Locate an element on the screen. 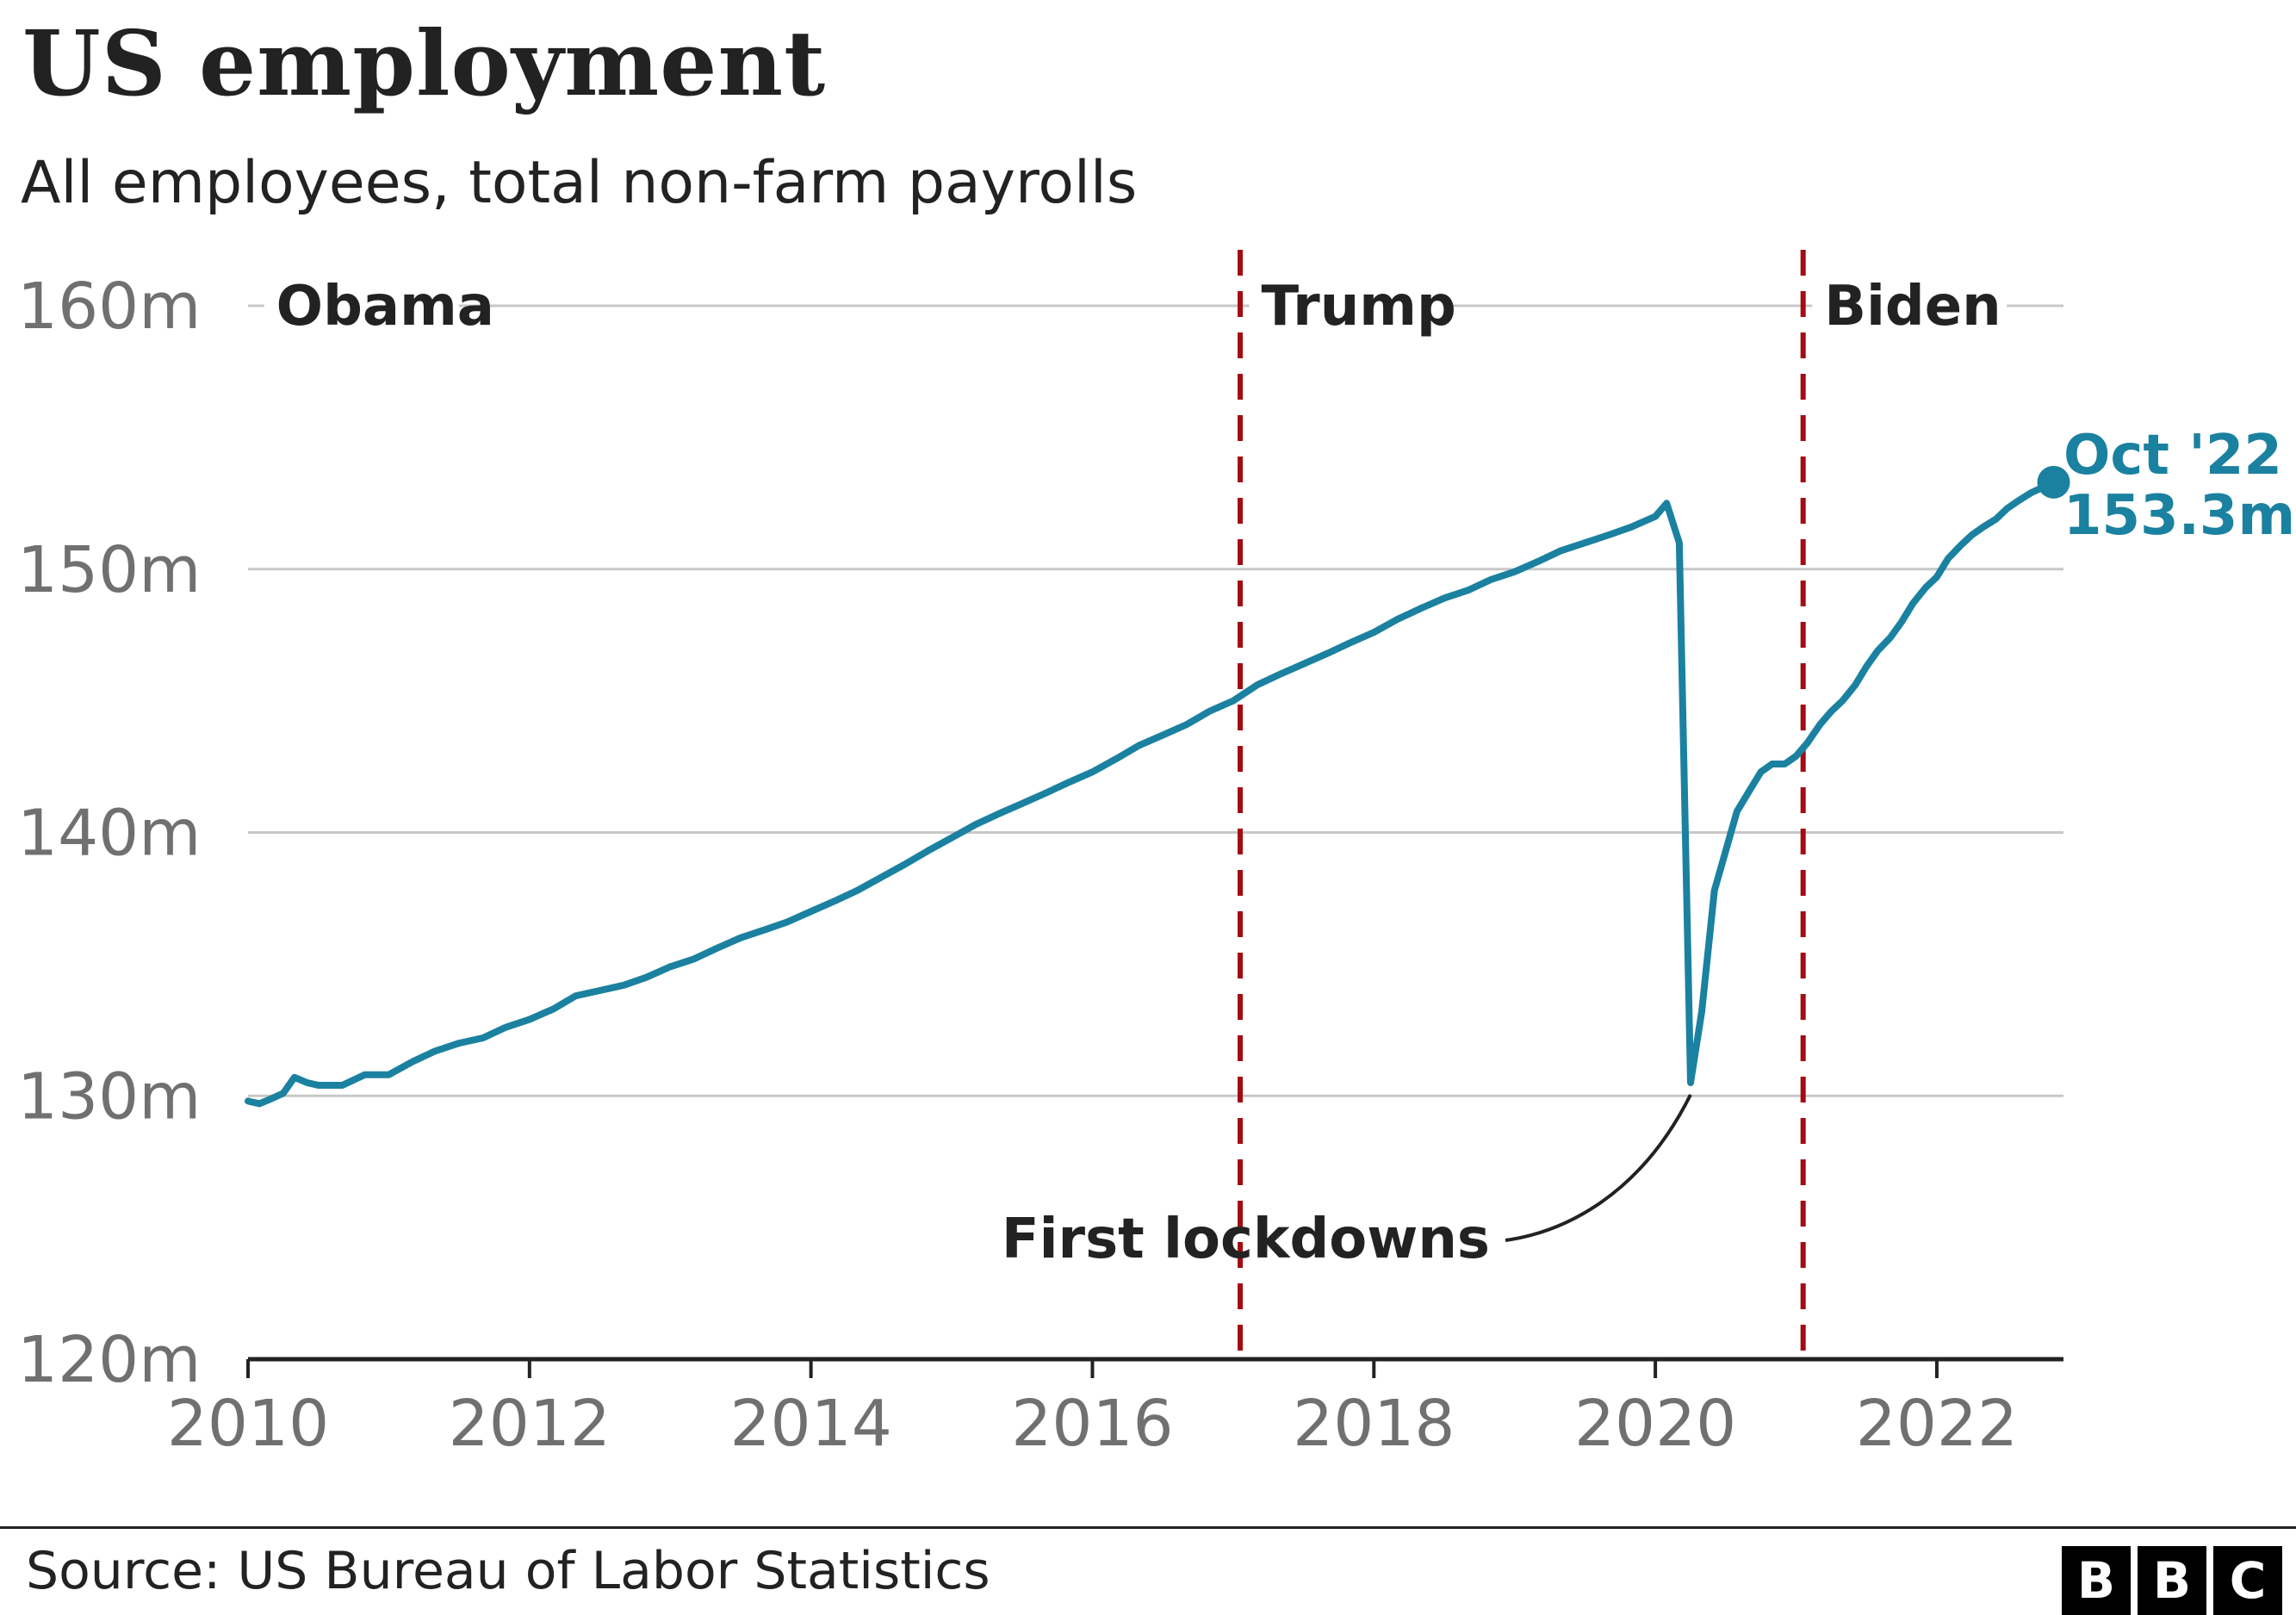 The image size is (2296, 1615). x-tick-label: 2022 is located at coordinates (1937, 1424).